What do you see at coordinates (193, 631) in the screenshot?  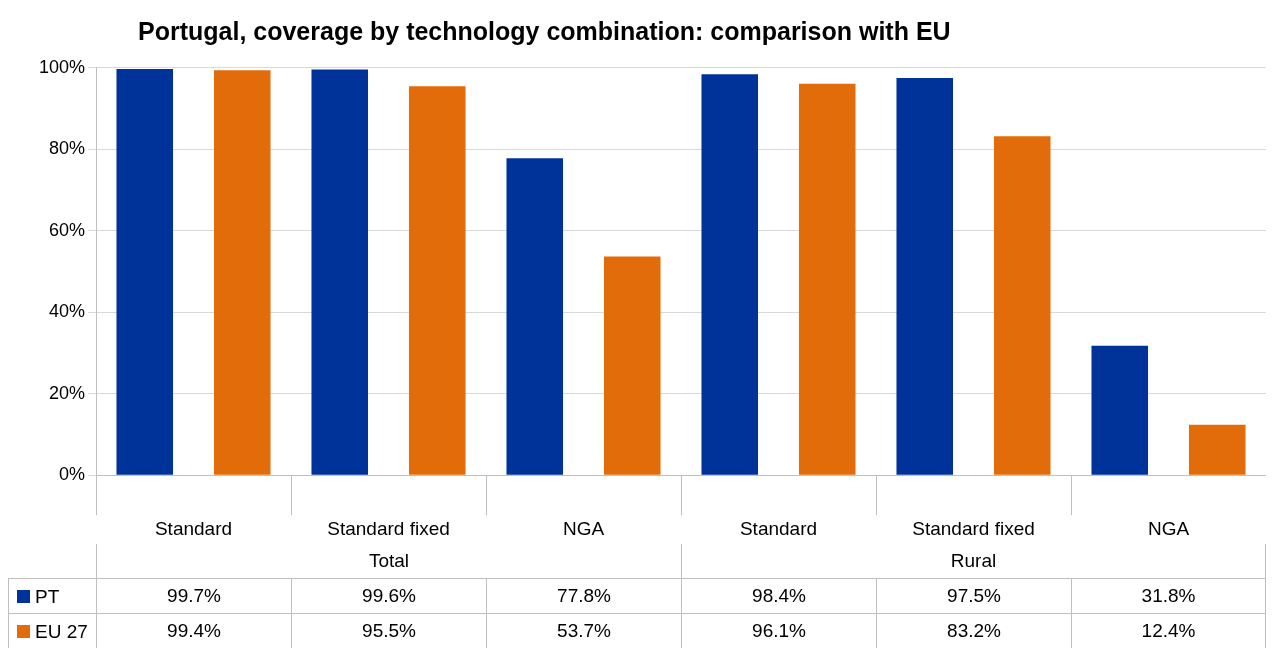 I see `data-label: 99.4%` at bounding box center [193, 631].